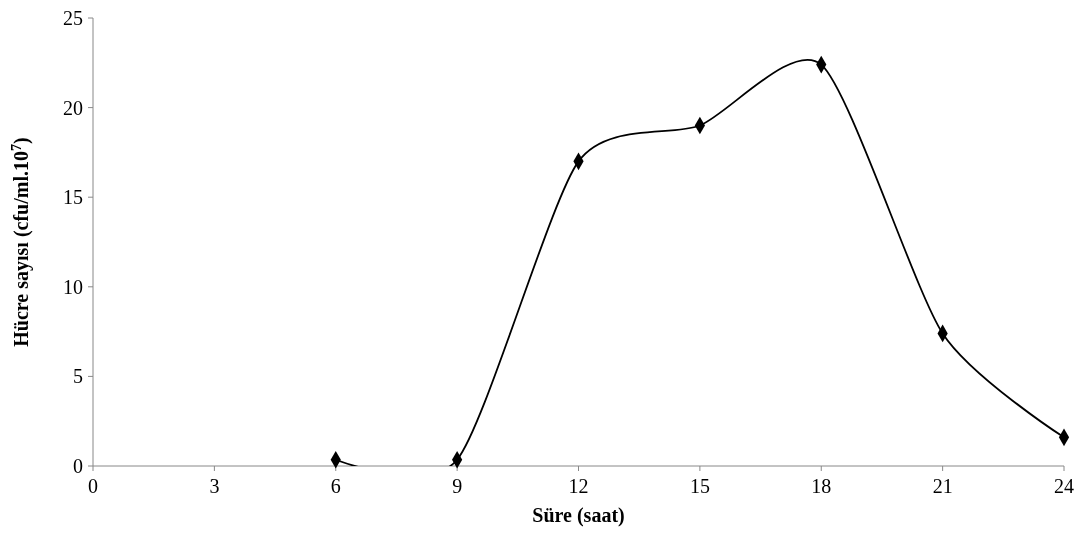 This screenshot has width=1087, height=556. Describe the element at coordinates (214, 486) in the screenshot. I see `x-tick-label: 3` at that location.